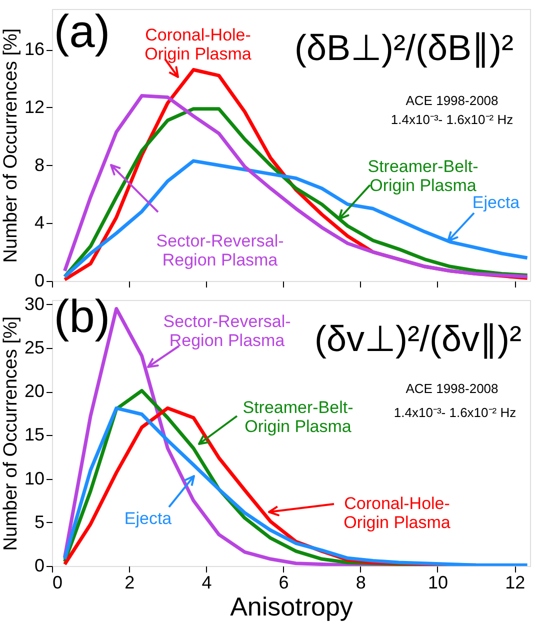 This screenshot has width=535, height=625. What do you see at coordinates (291, 607) in the screenshot?
I see `x-axis-title: Anisotropy` at bounding box center [291, 607].